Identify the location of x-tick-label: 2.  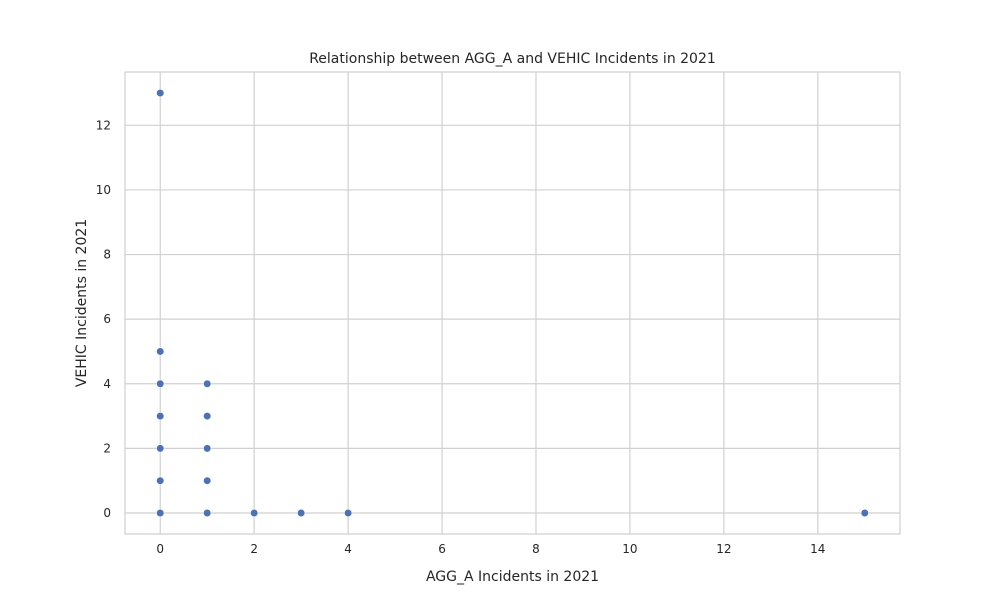
(254, 549).